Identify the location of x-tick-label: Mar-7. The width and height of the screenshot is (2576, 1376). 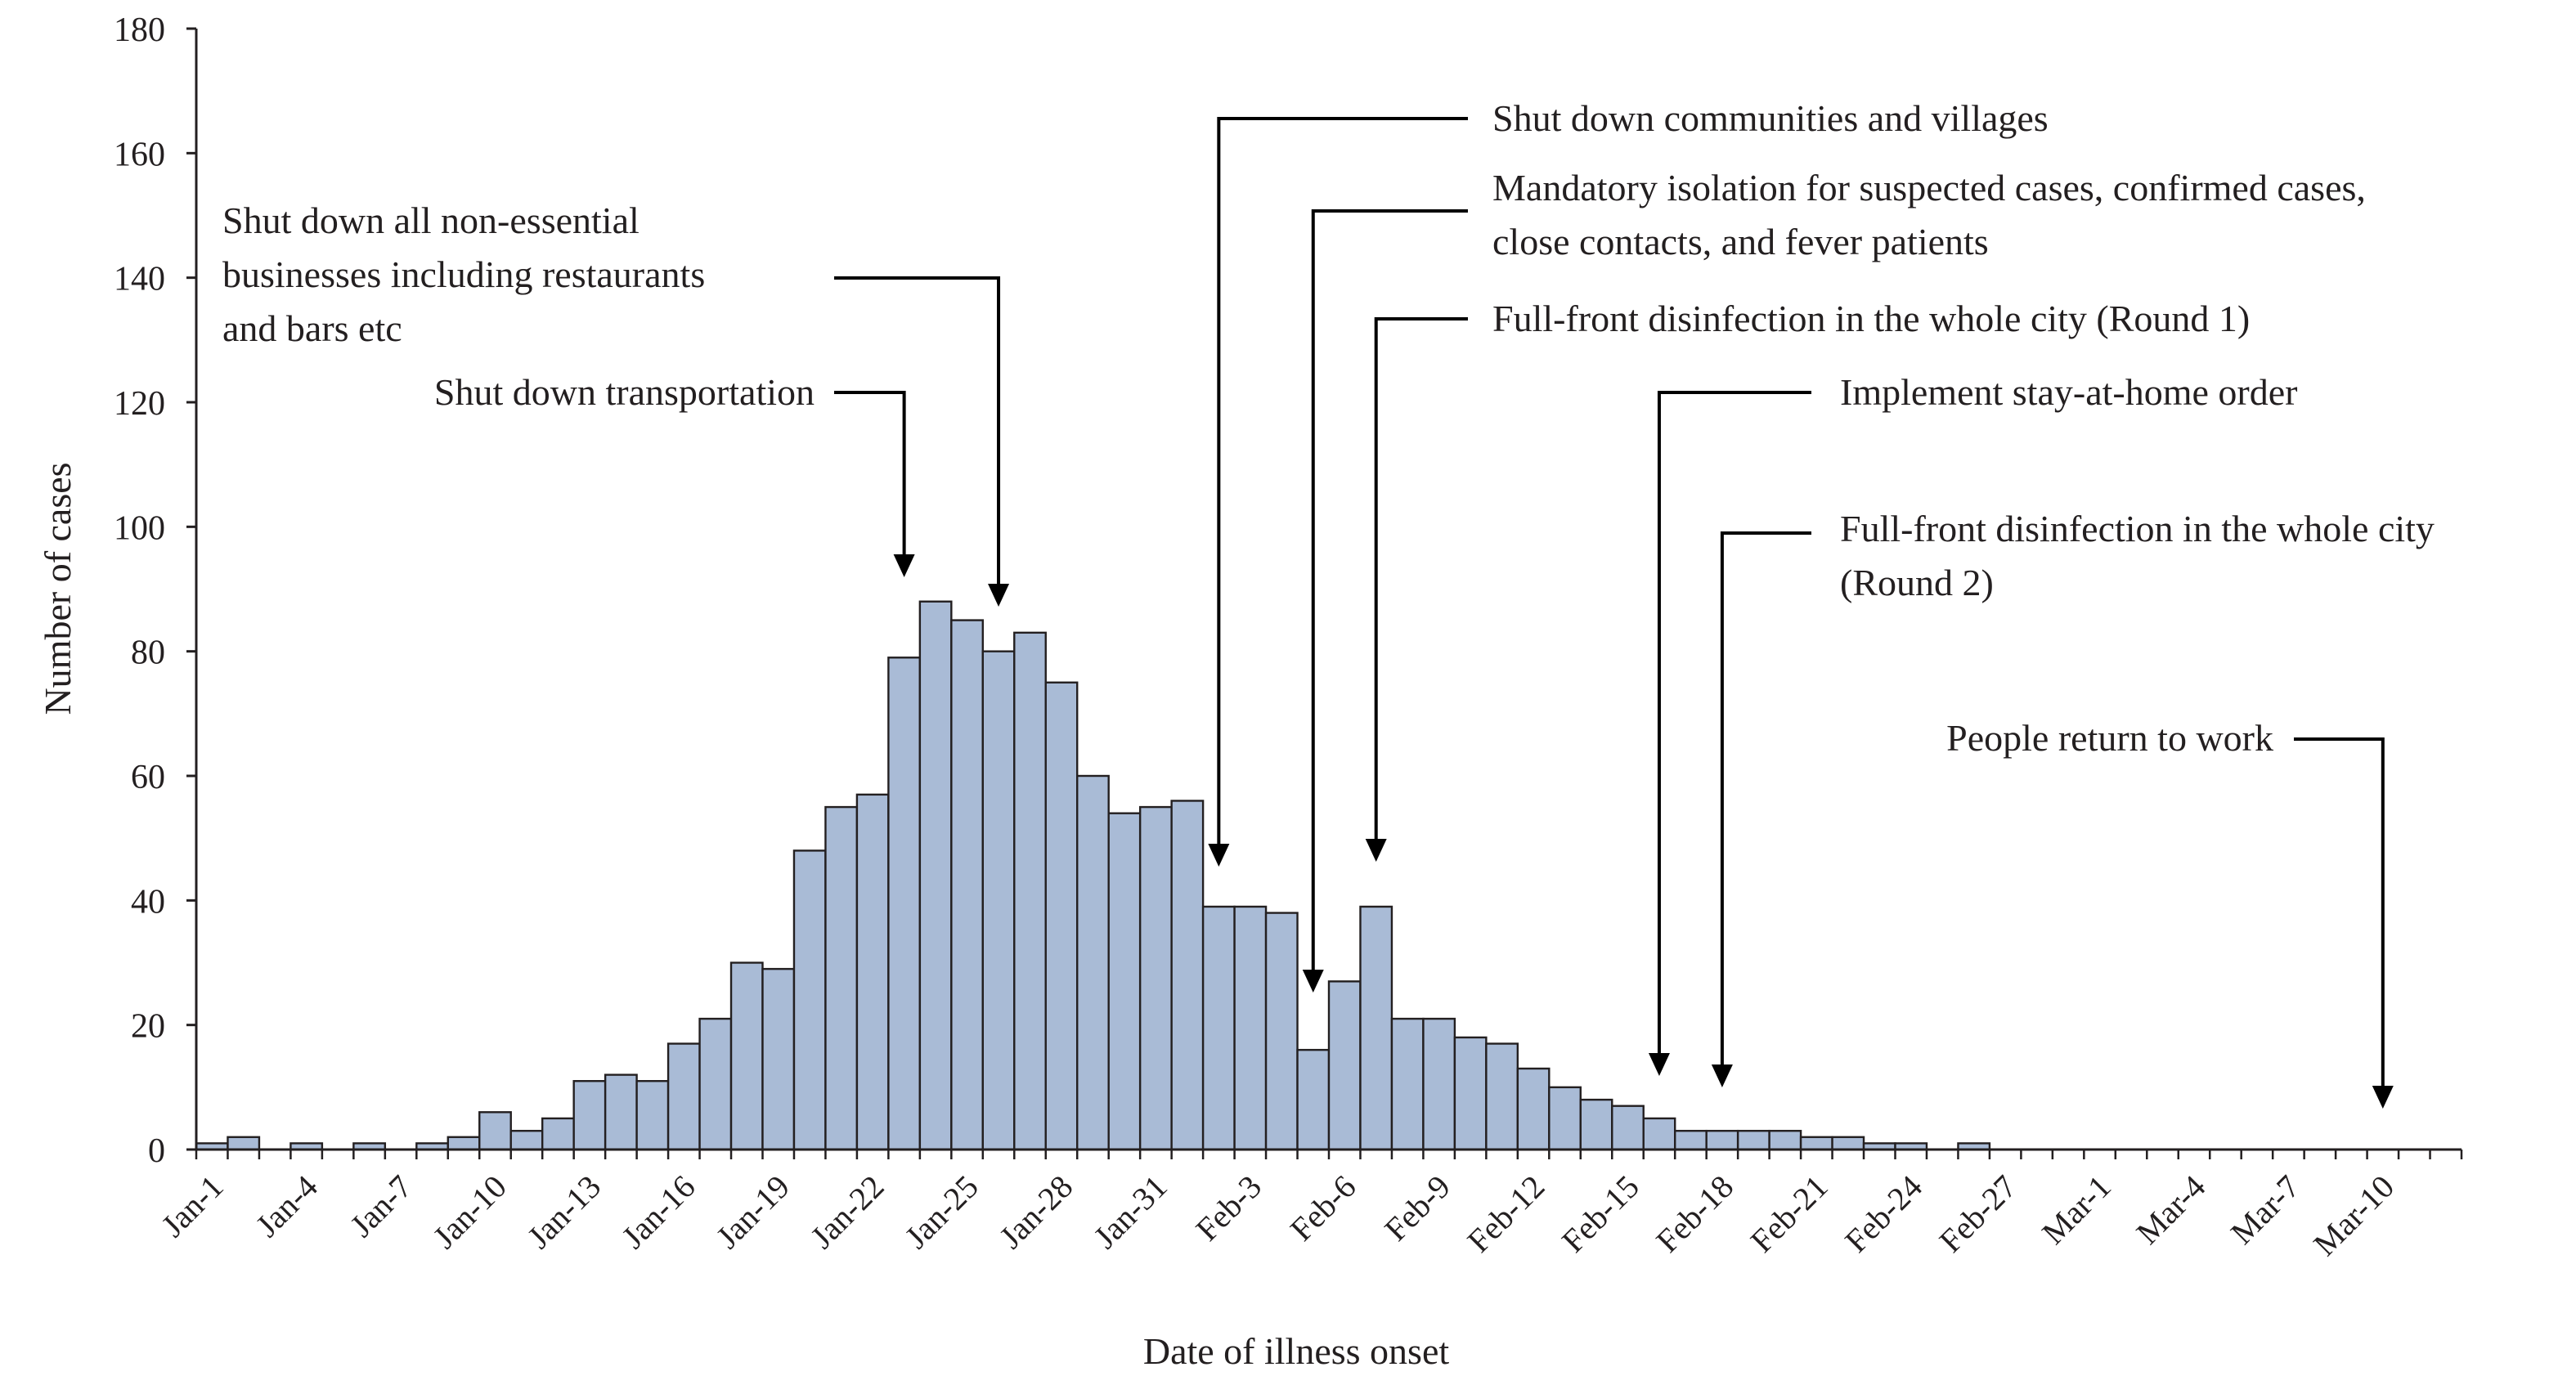
(2265, 1210).